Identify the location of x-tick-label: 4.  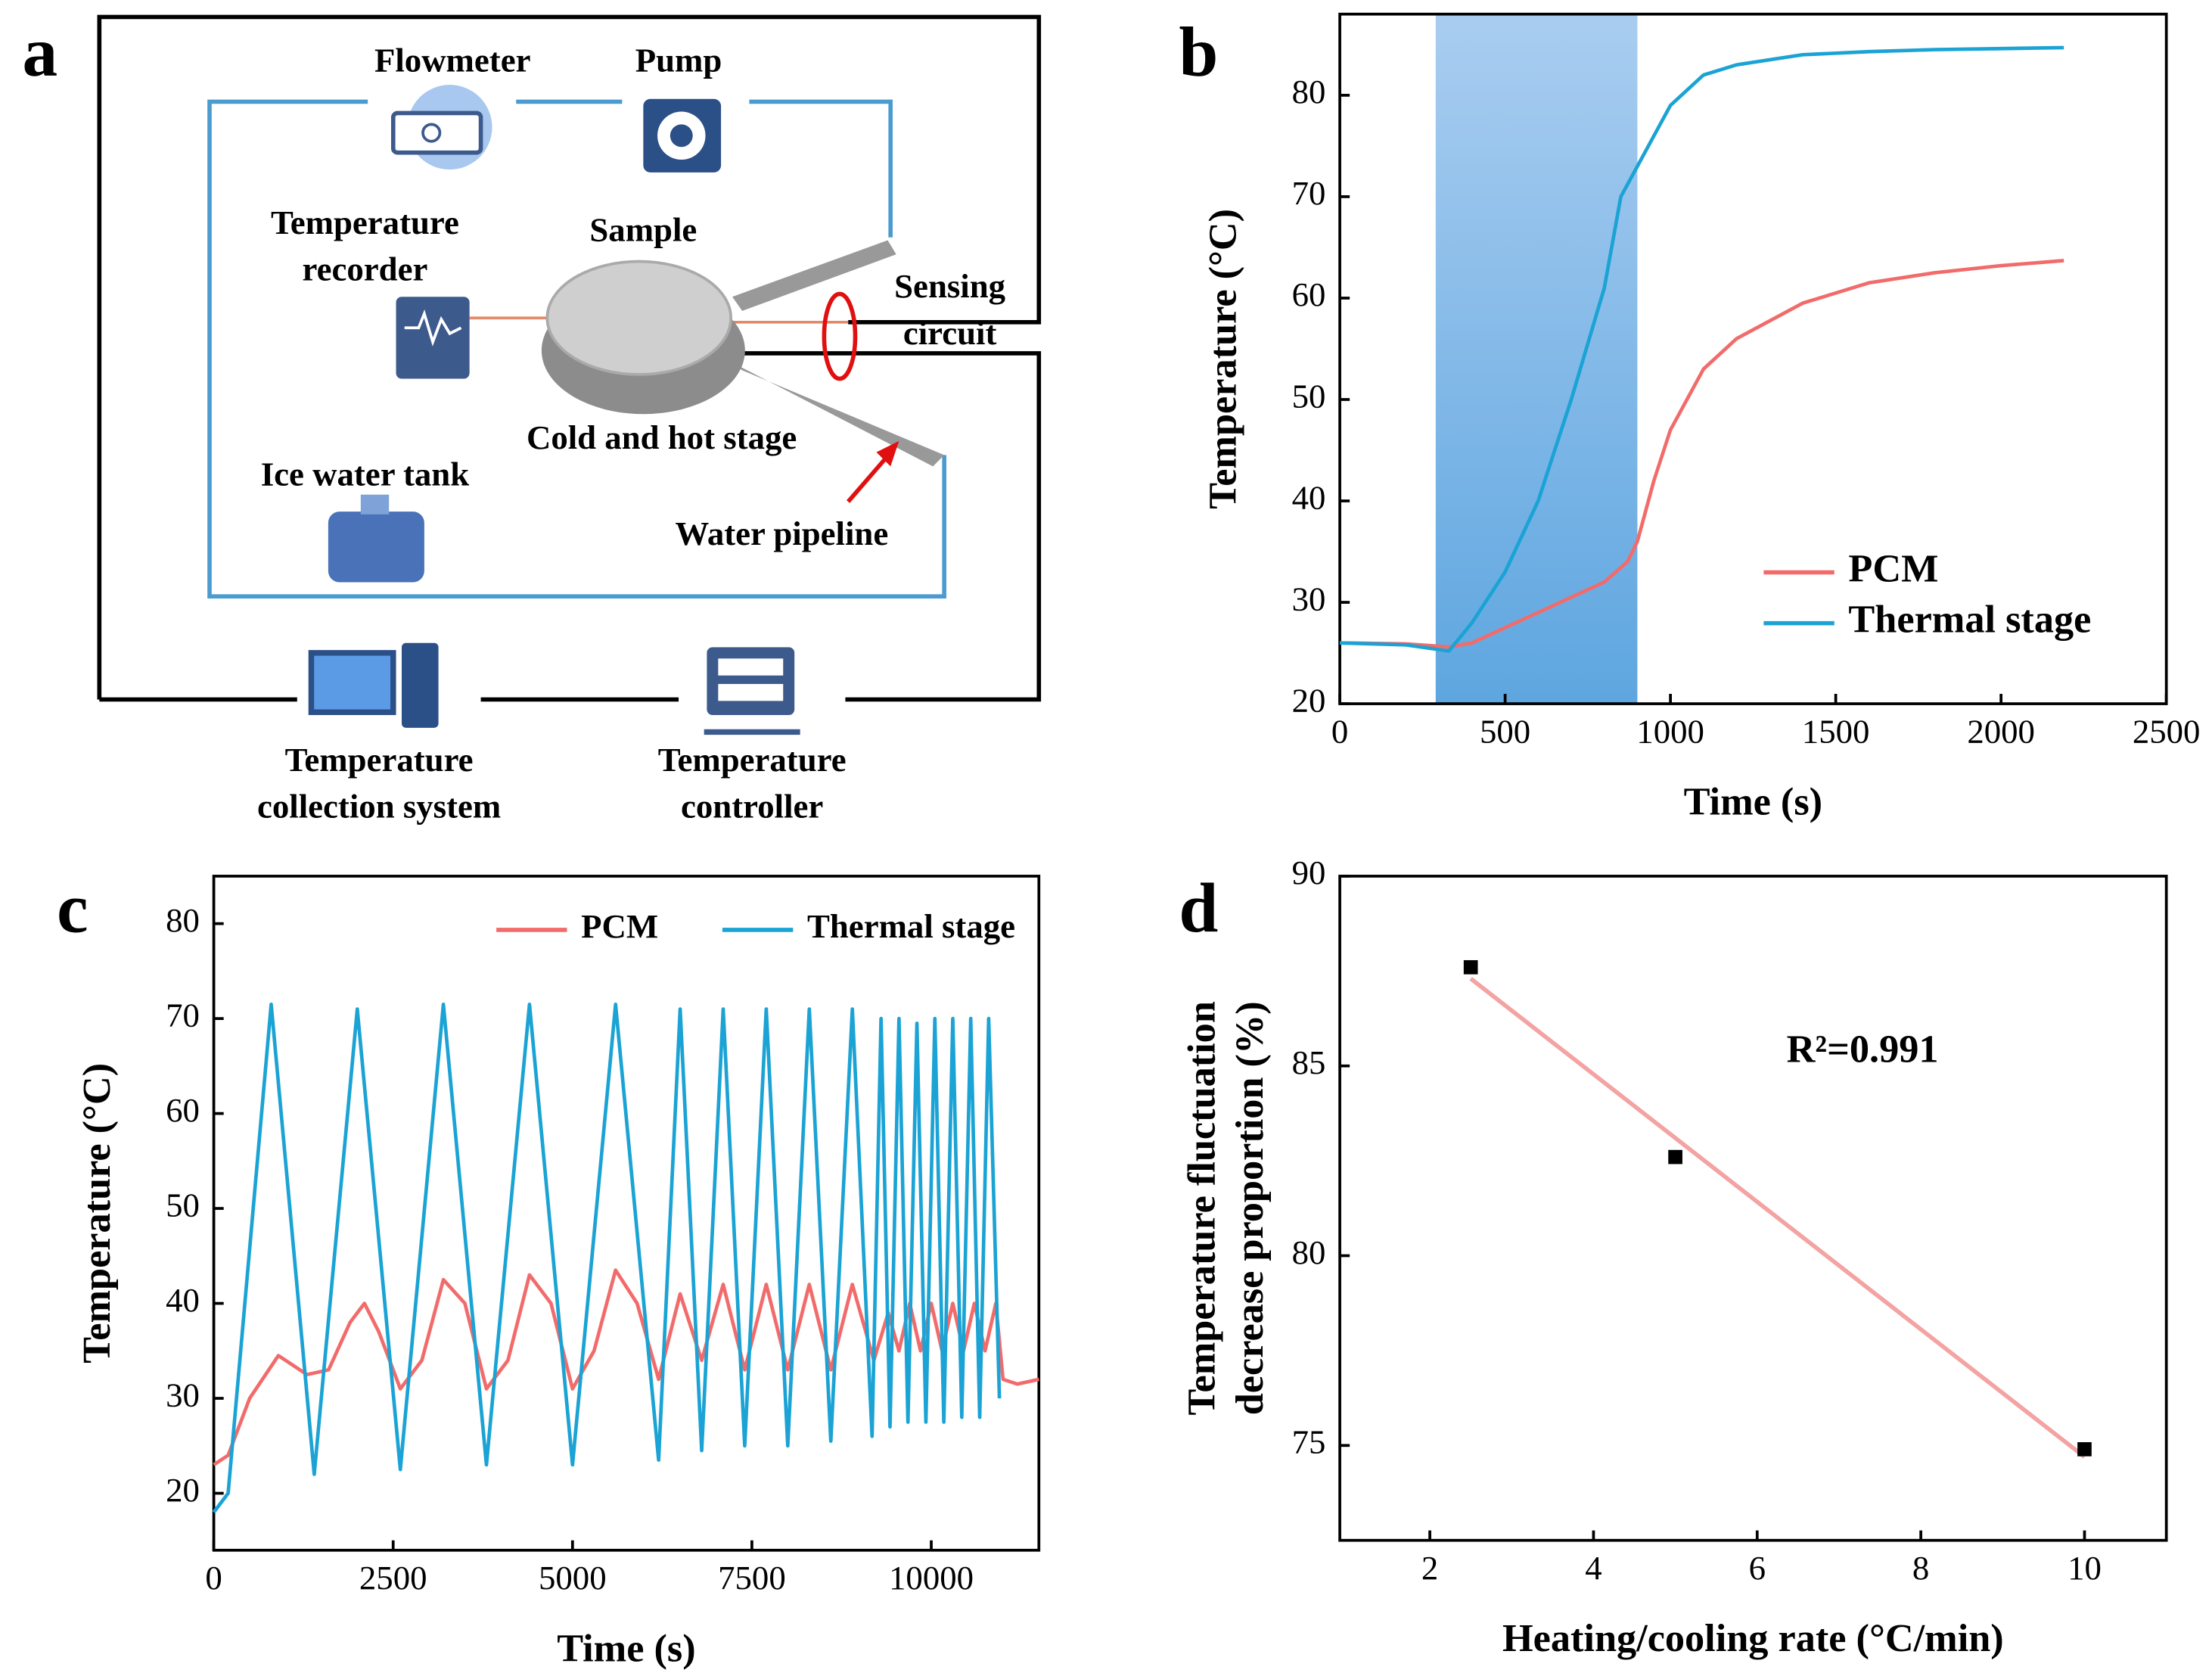
(1594, 1568).